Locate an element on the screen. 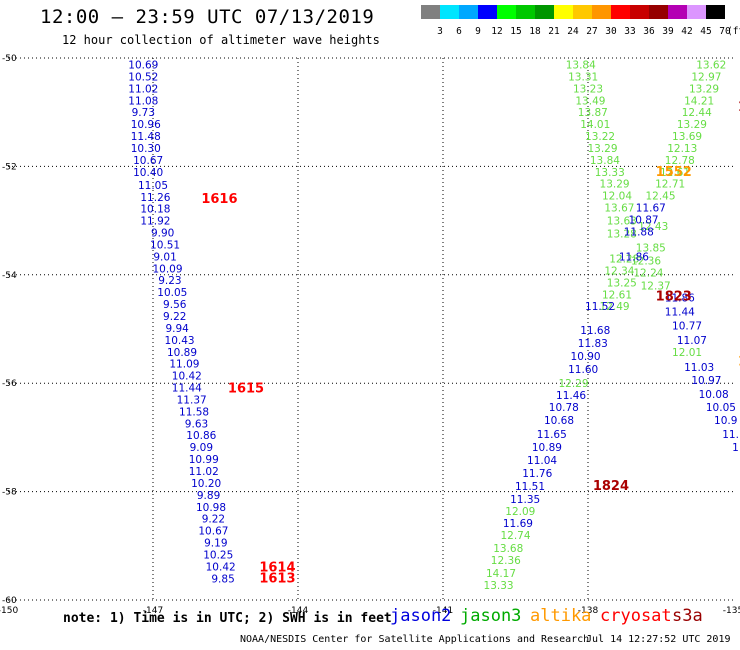 The height and width of the screenshot is (650, 740). jason2-data-label: 11.92 is located at coordinates (155, 222).